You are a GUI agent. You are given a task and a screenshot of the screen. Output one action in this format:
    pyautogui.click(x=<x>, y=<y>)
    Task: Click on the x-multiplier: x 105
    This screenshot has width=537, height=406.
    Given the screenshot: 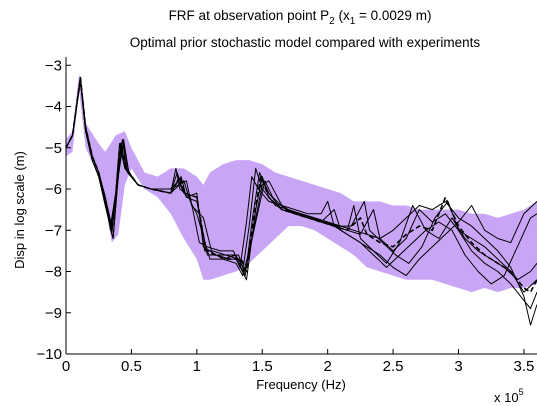 What is the action you would take?
    pyautogui.click(x=509, y=396)
    